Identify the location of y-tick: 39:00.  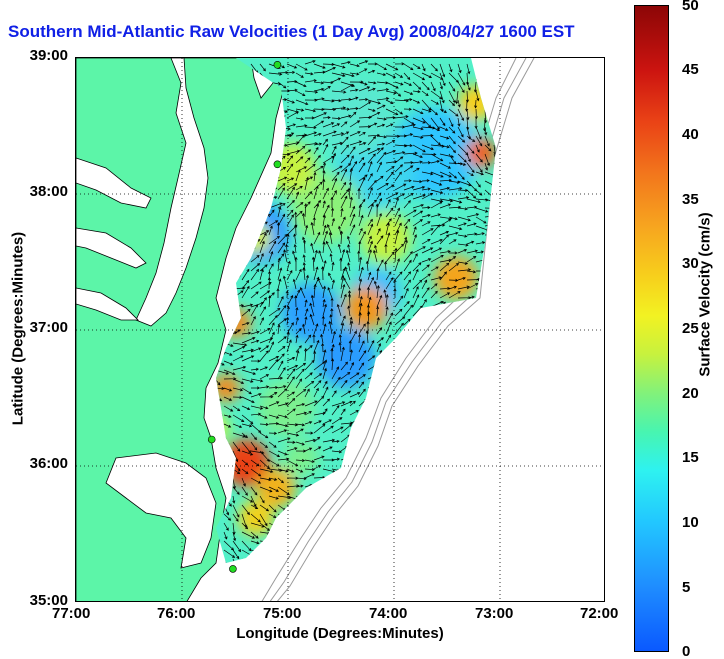
(48, 55).